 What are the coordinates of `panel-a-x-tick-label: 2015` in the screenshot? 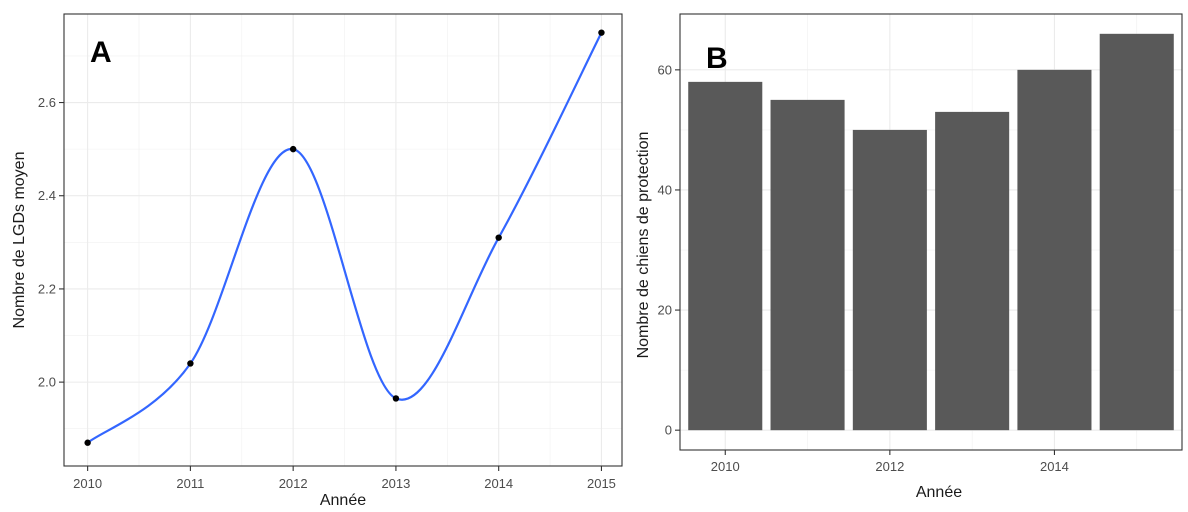 It's located at (601, 483).